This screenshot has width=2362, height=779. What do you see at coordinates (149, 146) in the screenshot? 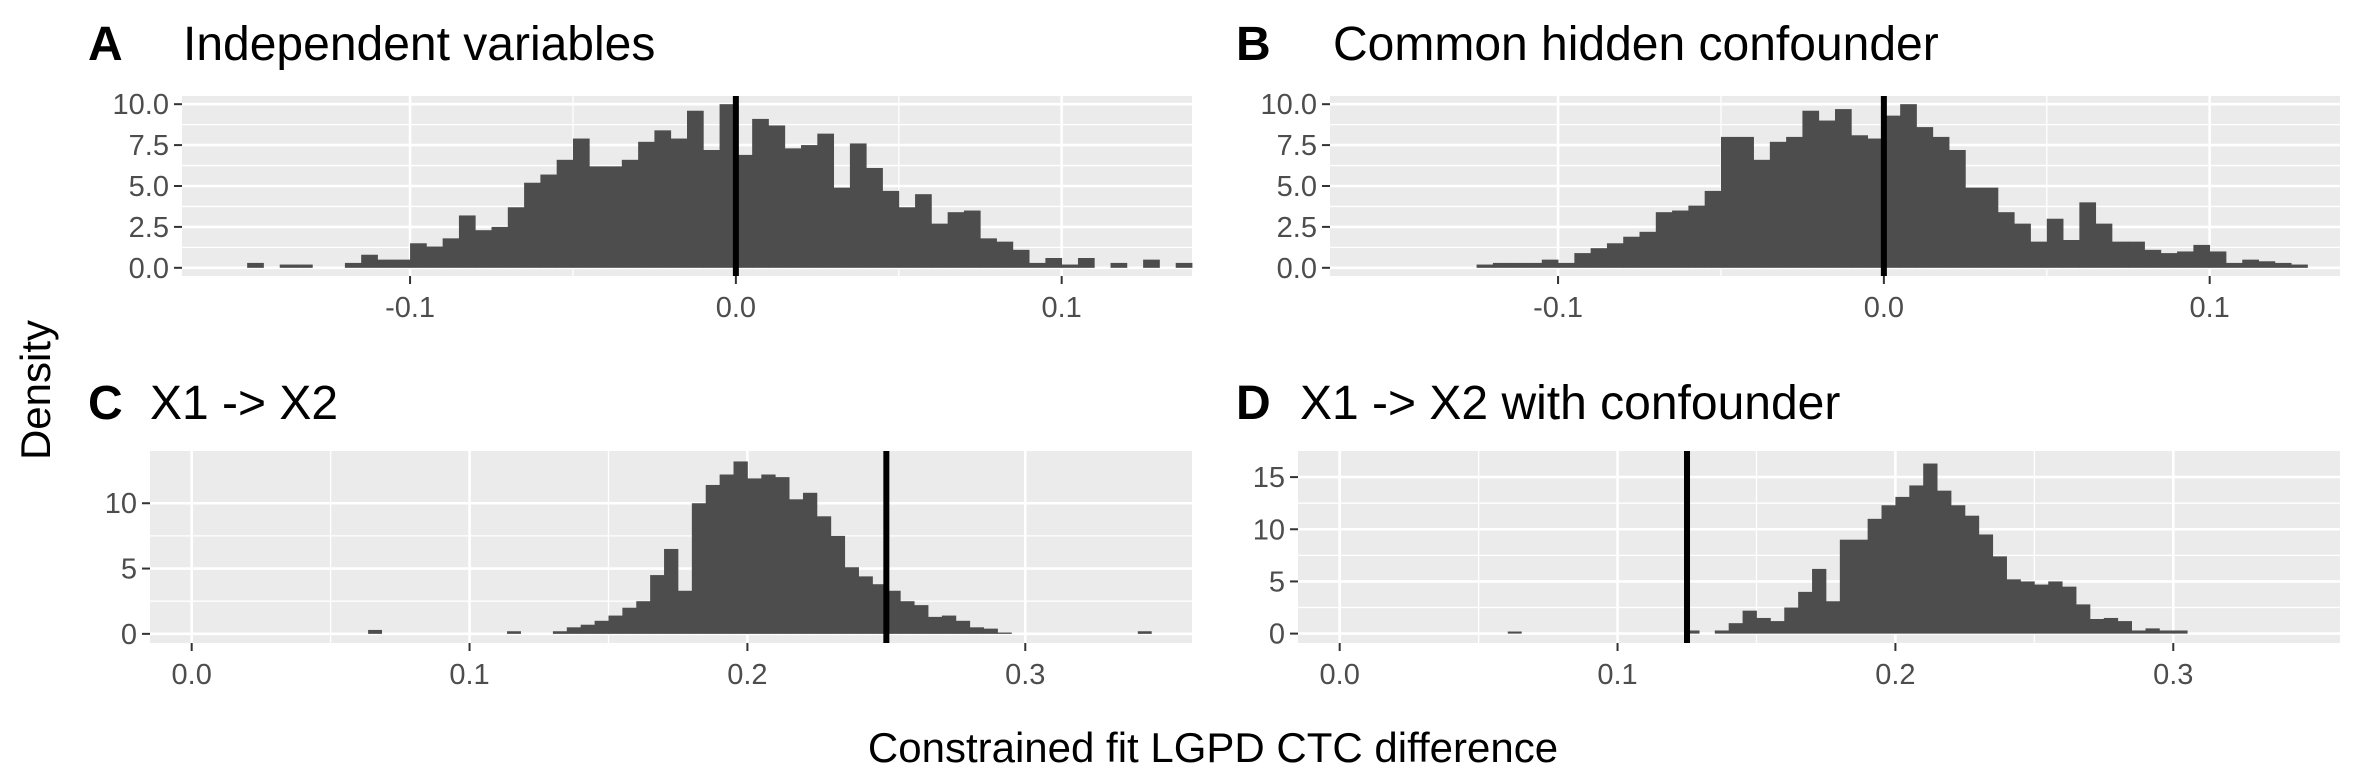
I see `y-tick-label: 7.5` at bounding box center [149, 146].